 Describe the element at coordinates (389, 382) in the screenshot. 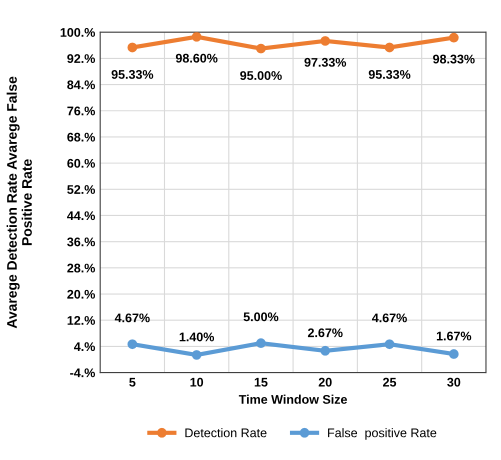

I see `x-tick-label: 25` at that location.